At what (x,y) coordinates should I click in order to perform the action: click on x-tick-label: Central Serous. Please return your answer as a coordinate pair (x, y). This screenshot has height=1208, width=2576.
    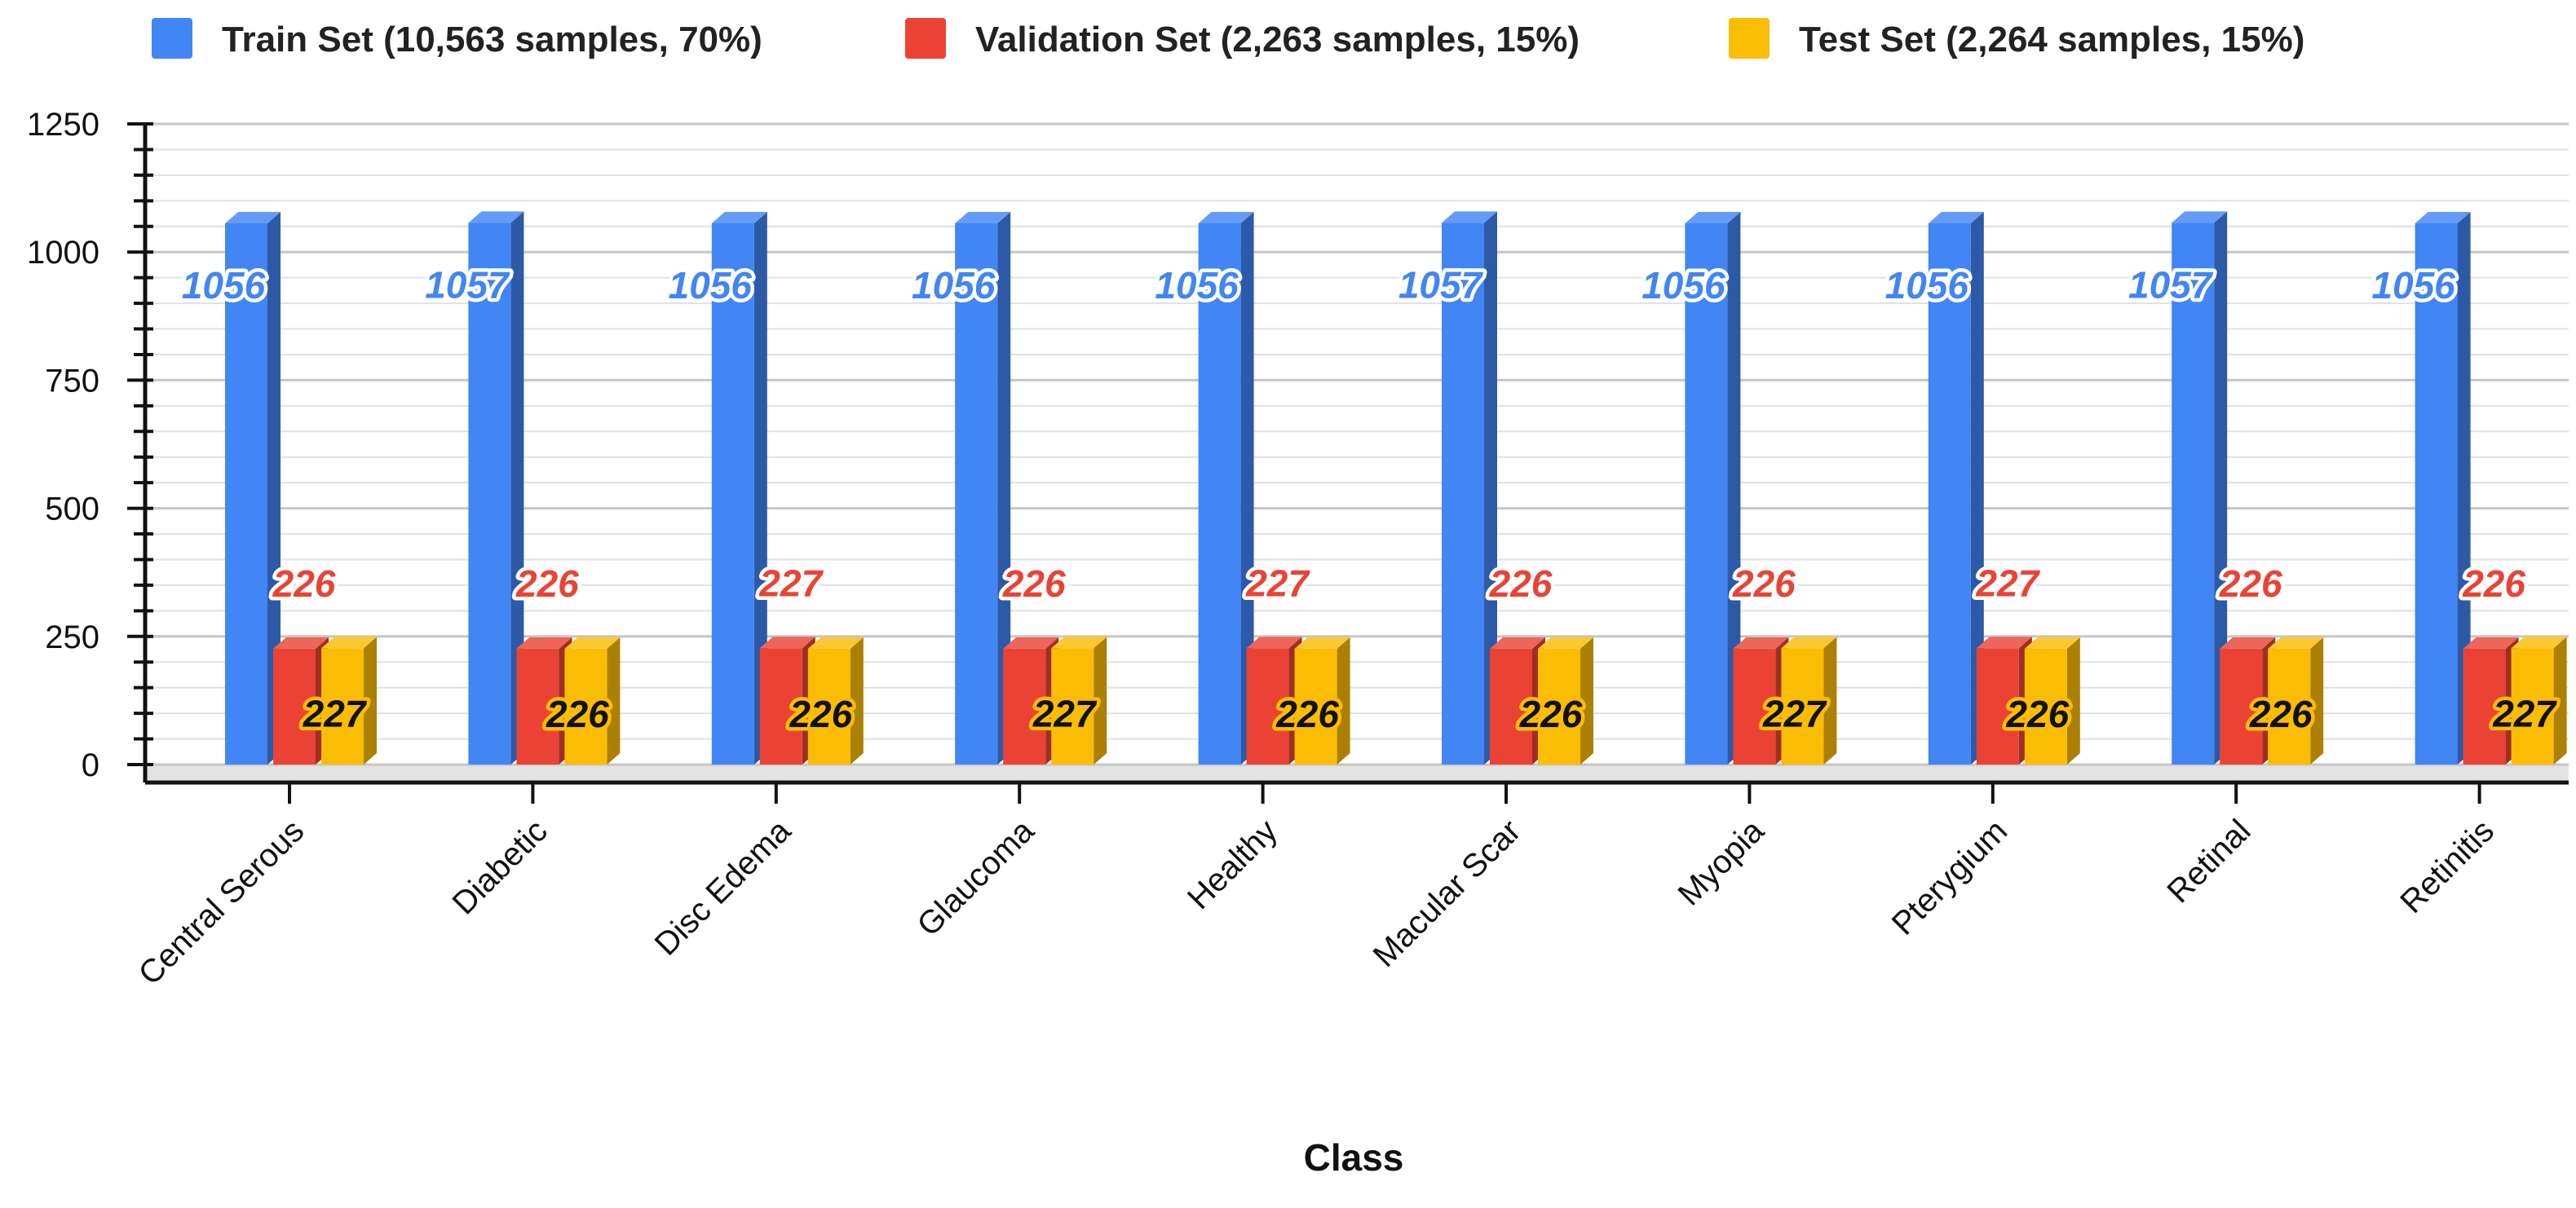
    Looking at the image, I should click on (222, 902).